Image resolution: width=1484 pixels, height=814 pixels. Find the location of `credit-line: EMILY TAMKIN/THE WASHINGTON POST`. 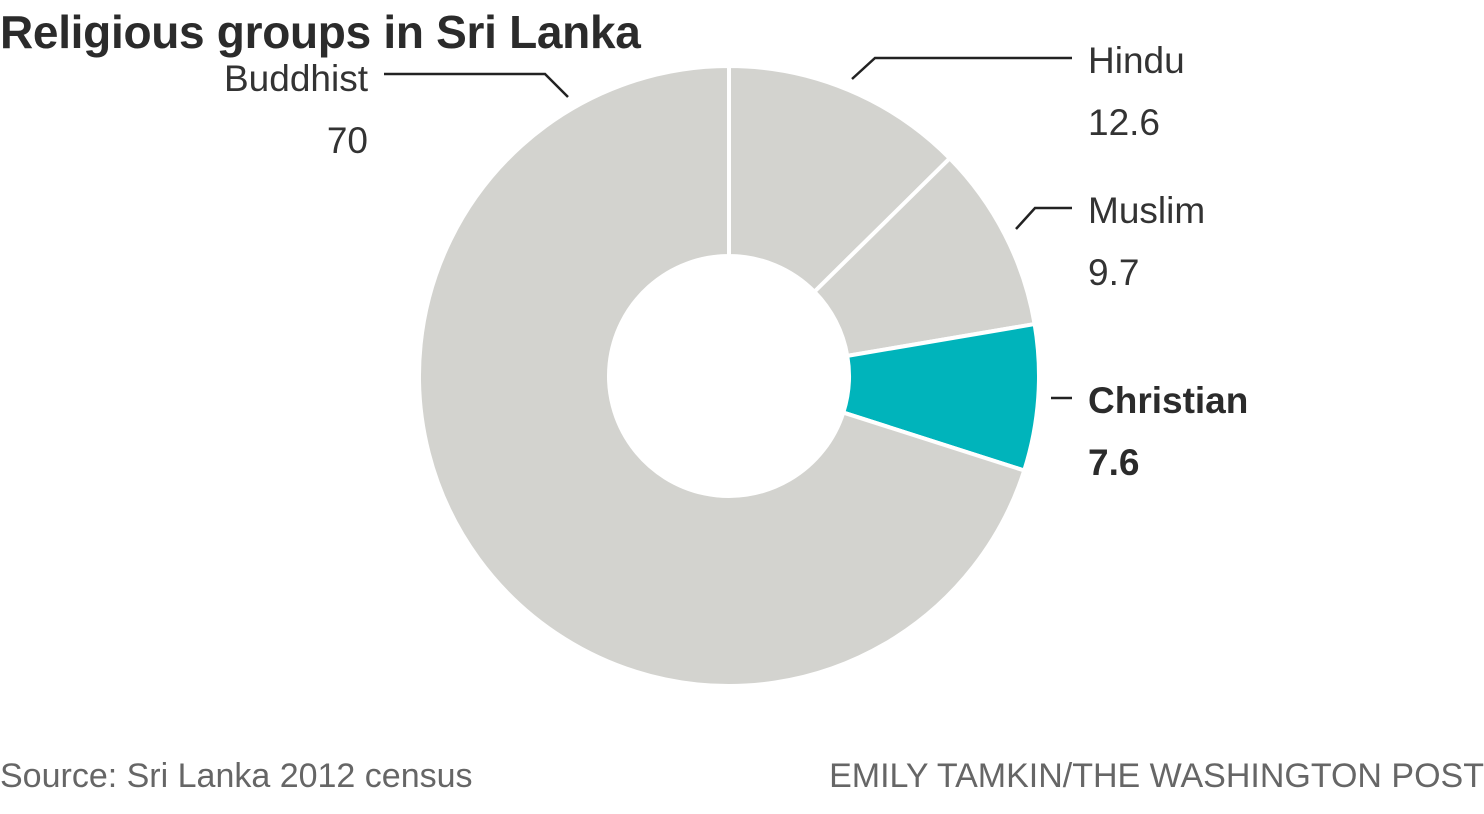

credit-line: EMILY TAMKIN/THE WASHINGTON POST is located at coordinates (1156, 776).